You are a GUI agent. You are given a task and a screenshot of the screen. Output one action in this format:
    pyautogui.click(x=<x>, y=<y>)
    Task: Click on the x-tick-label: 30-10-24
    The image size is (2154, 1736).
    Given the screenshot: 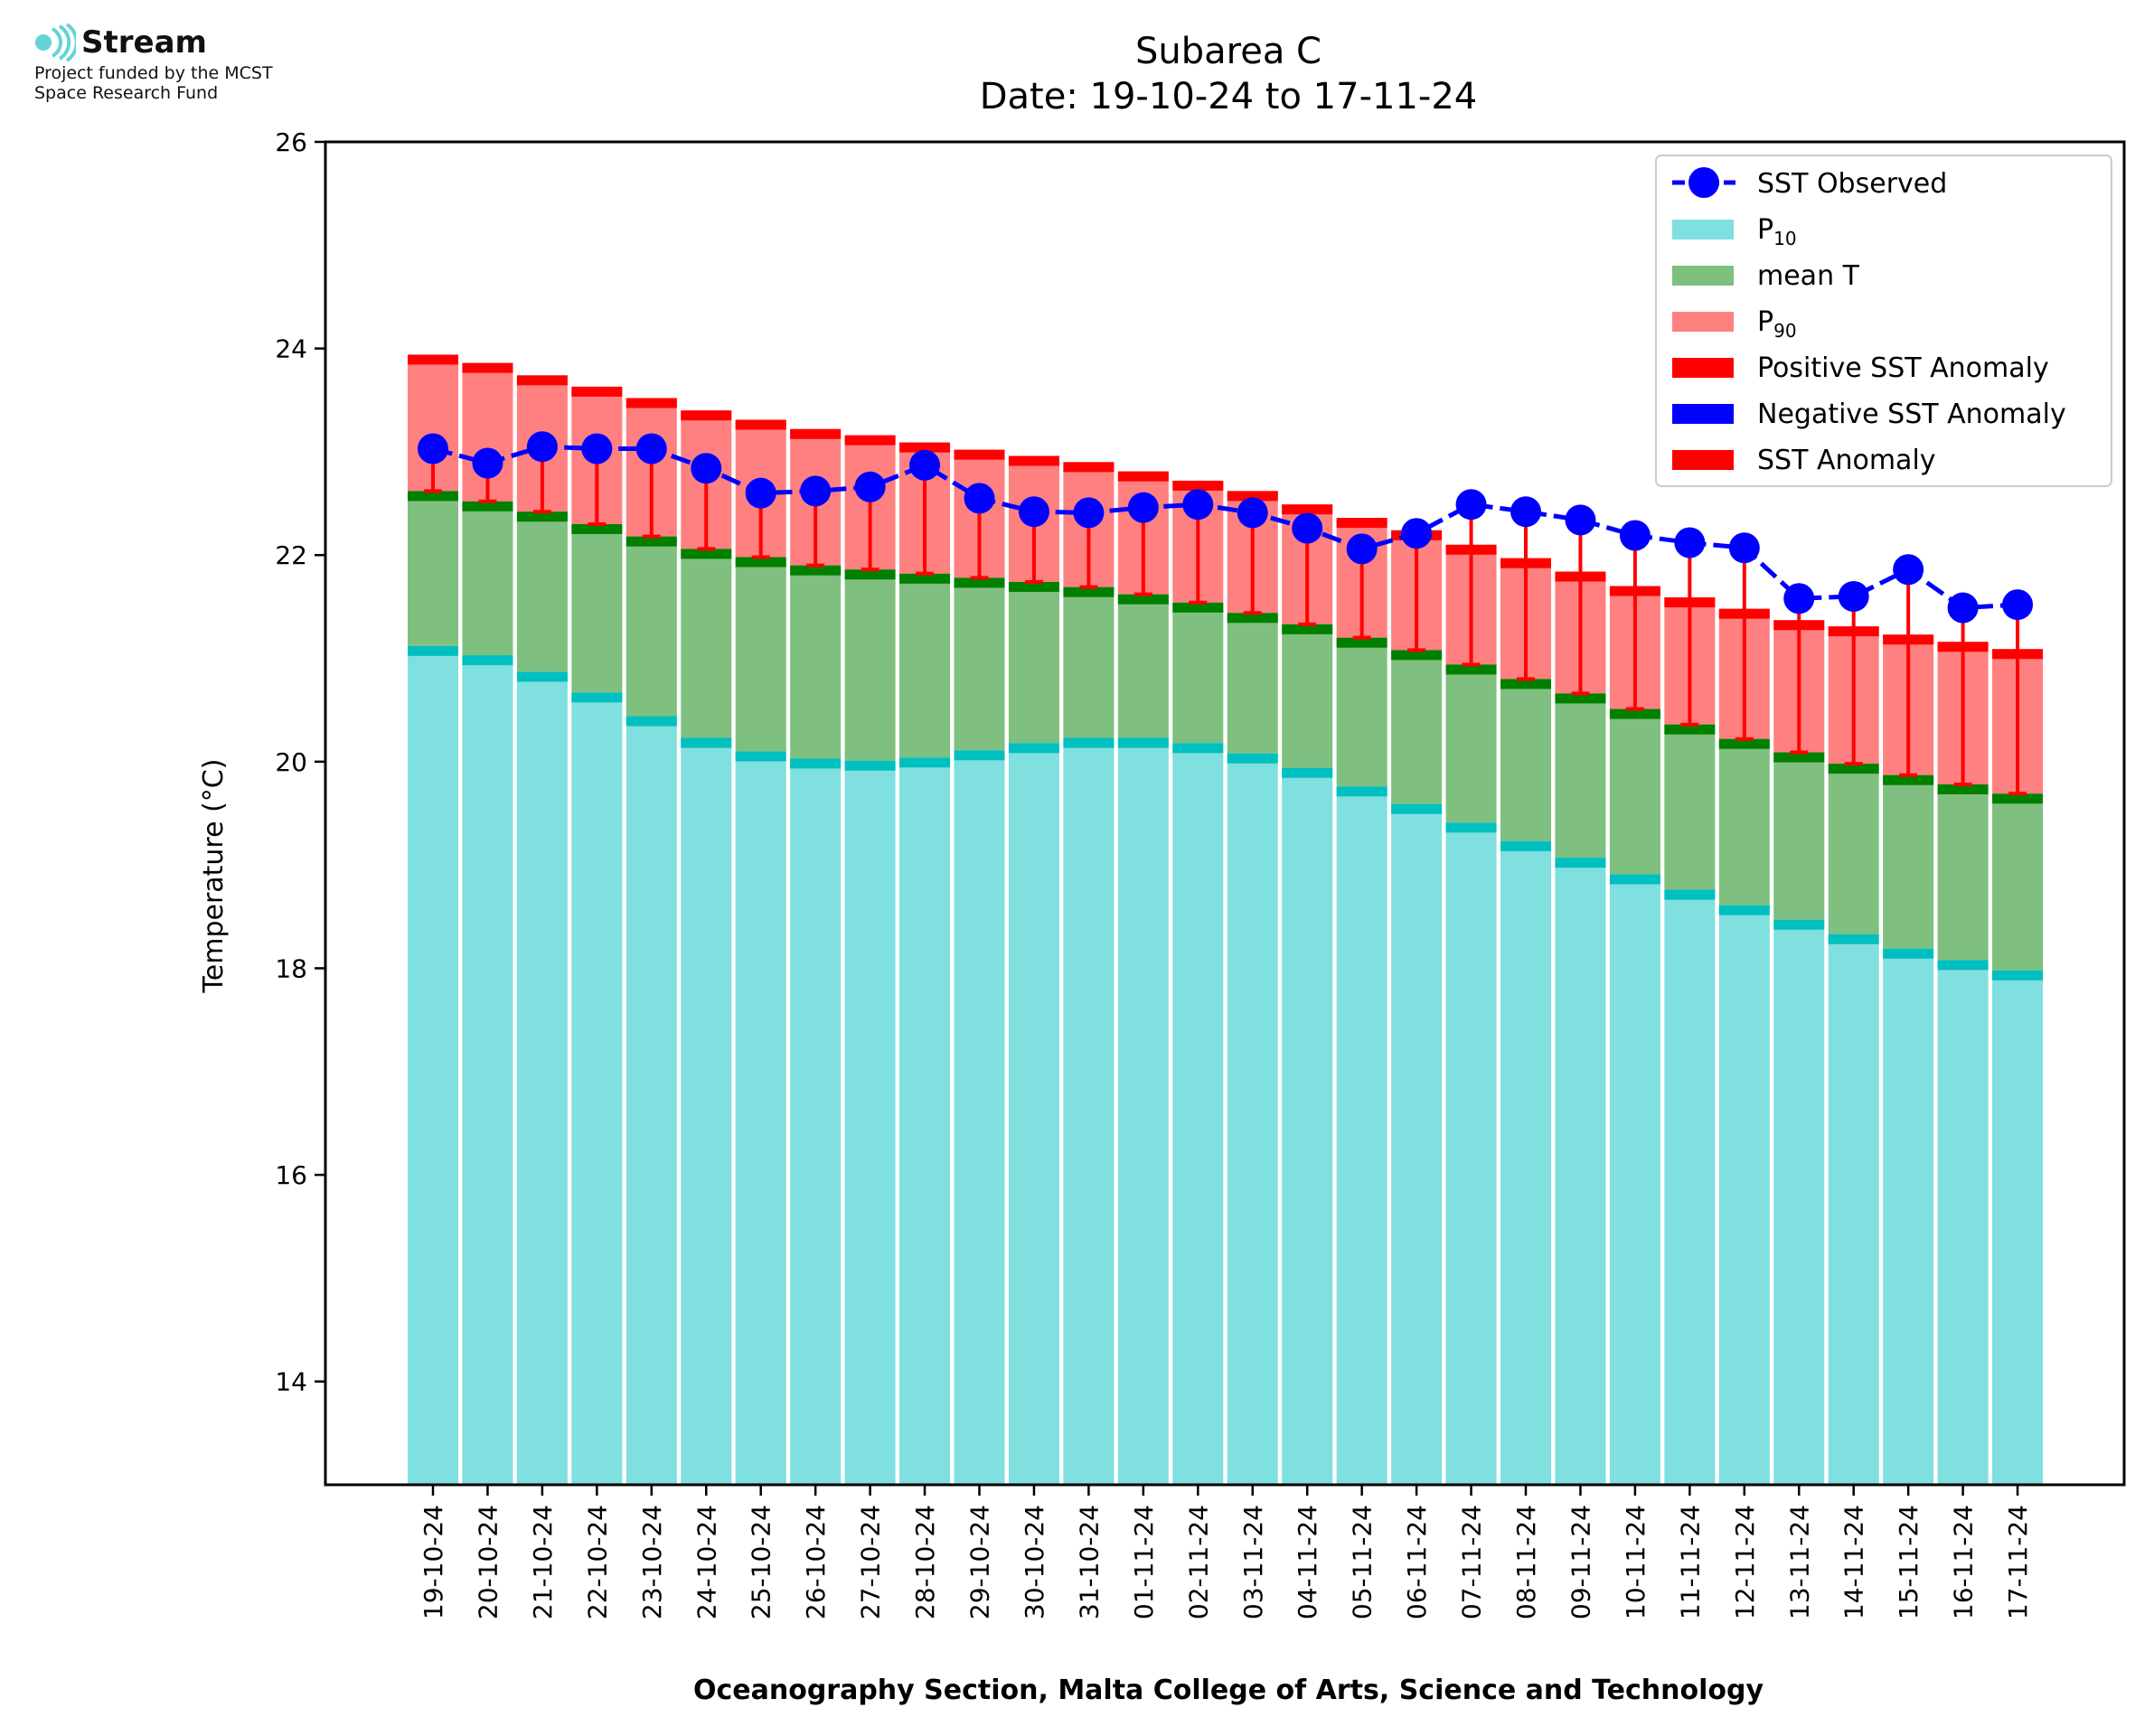 What is the action you would take?
    pyautogui.click(x=1034, y=1562)
    